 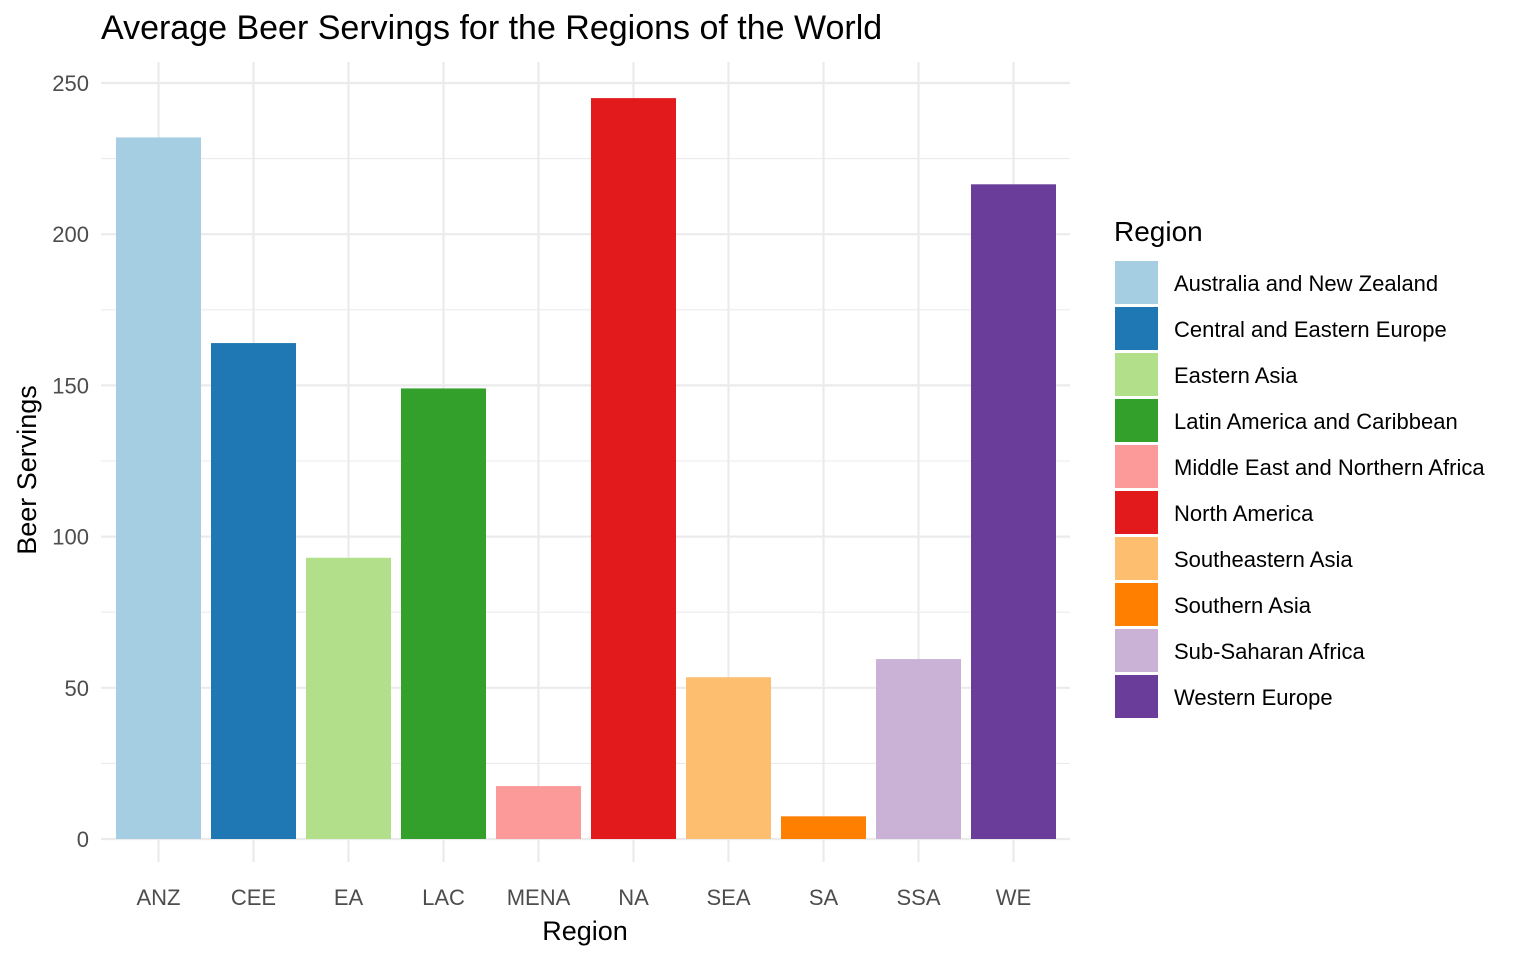 What do you see at coordinates (1270, 651) in the screenshot?
I see `legend-label: Sub-Saharan Africa` at bounding box center [1270, 651].